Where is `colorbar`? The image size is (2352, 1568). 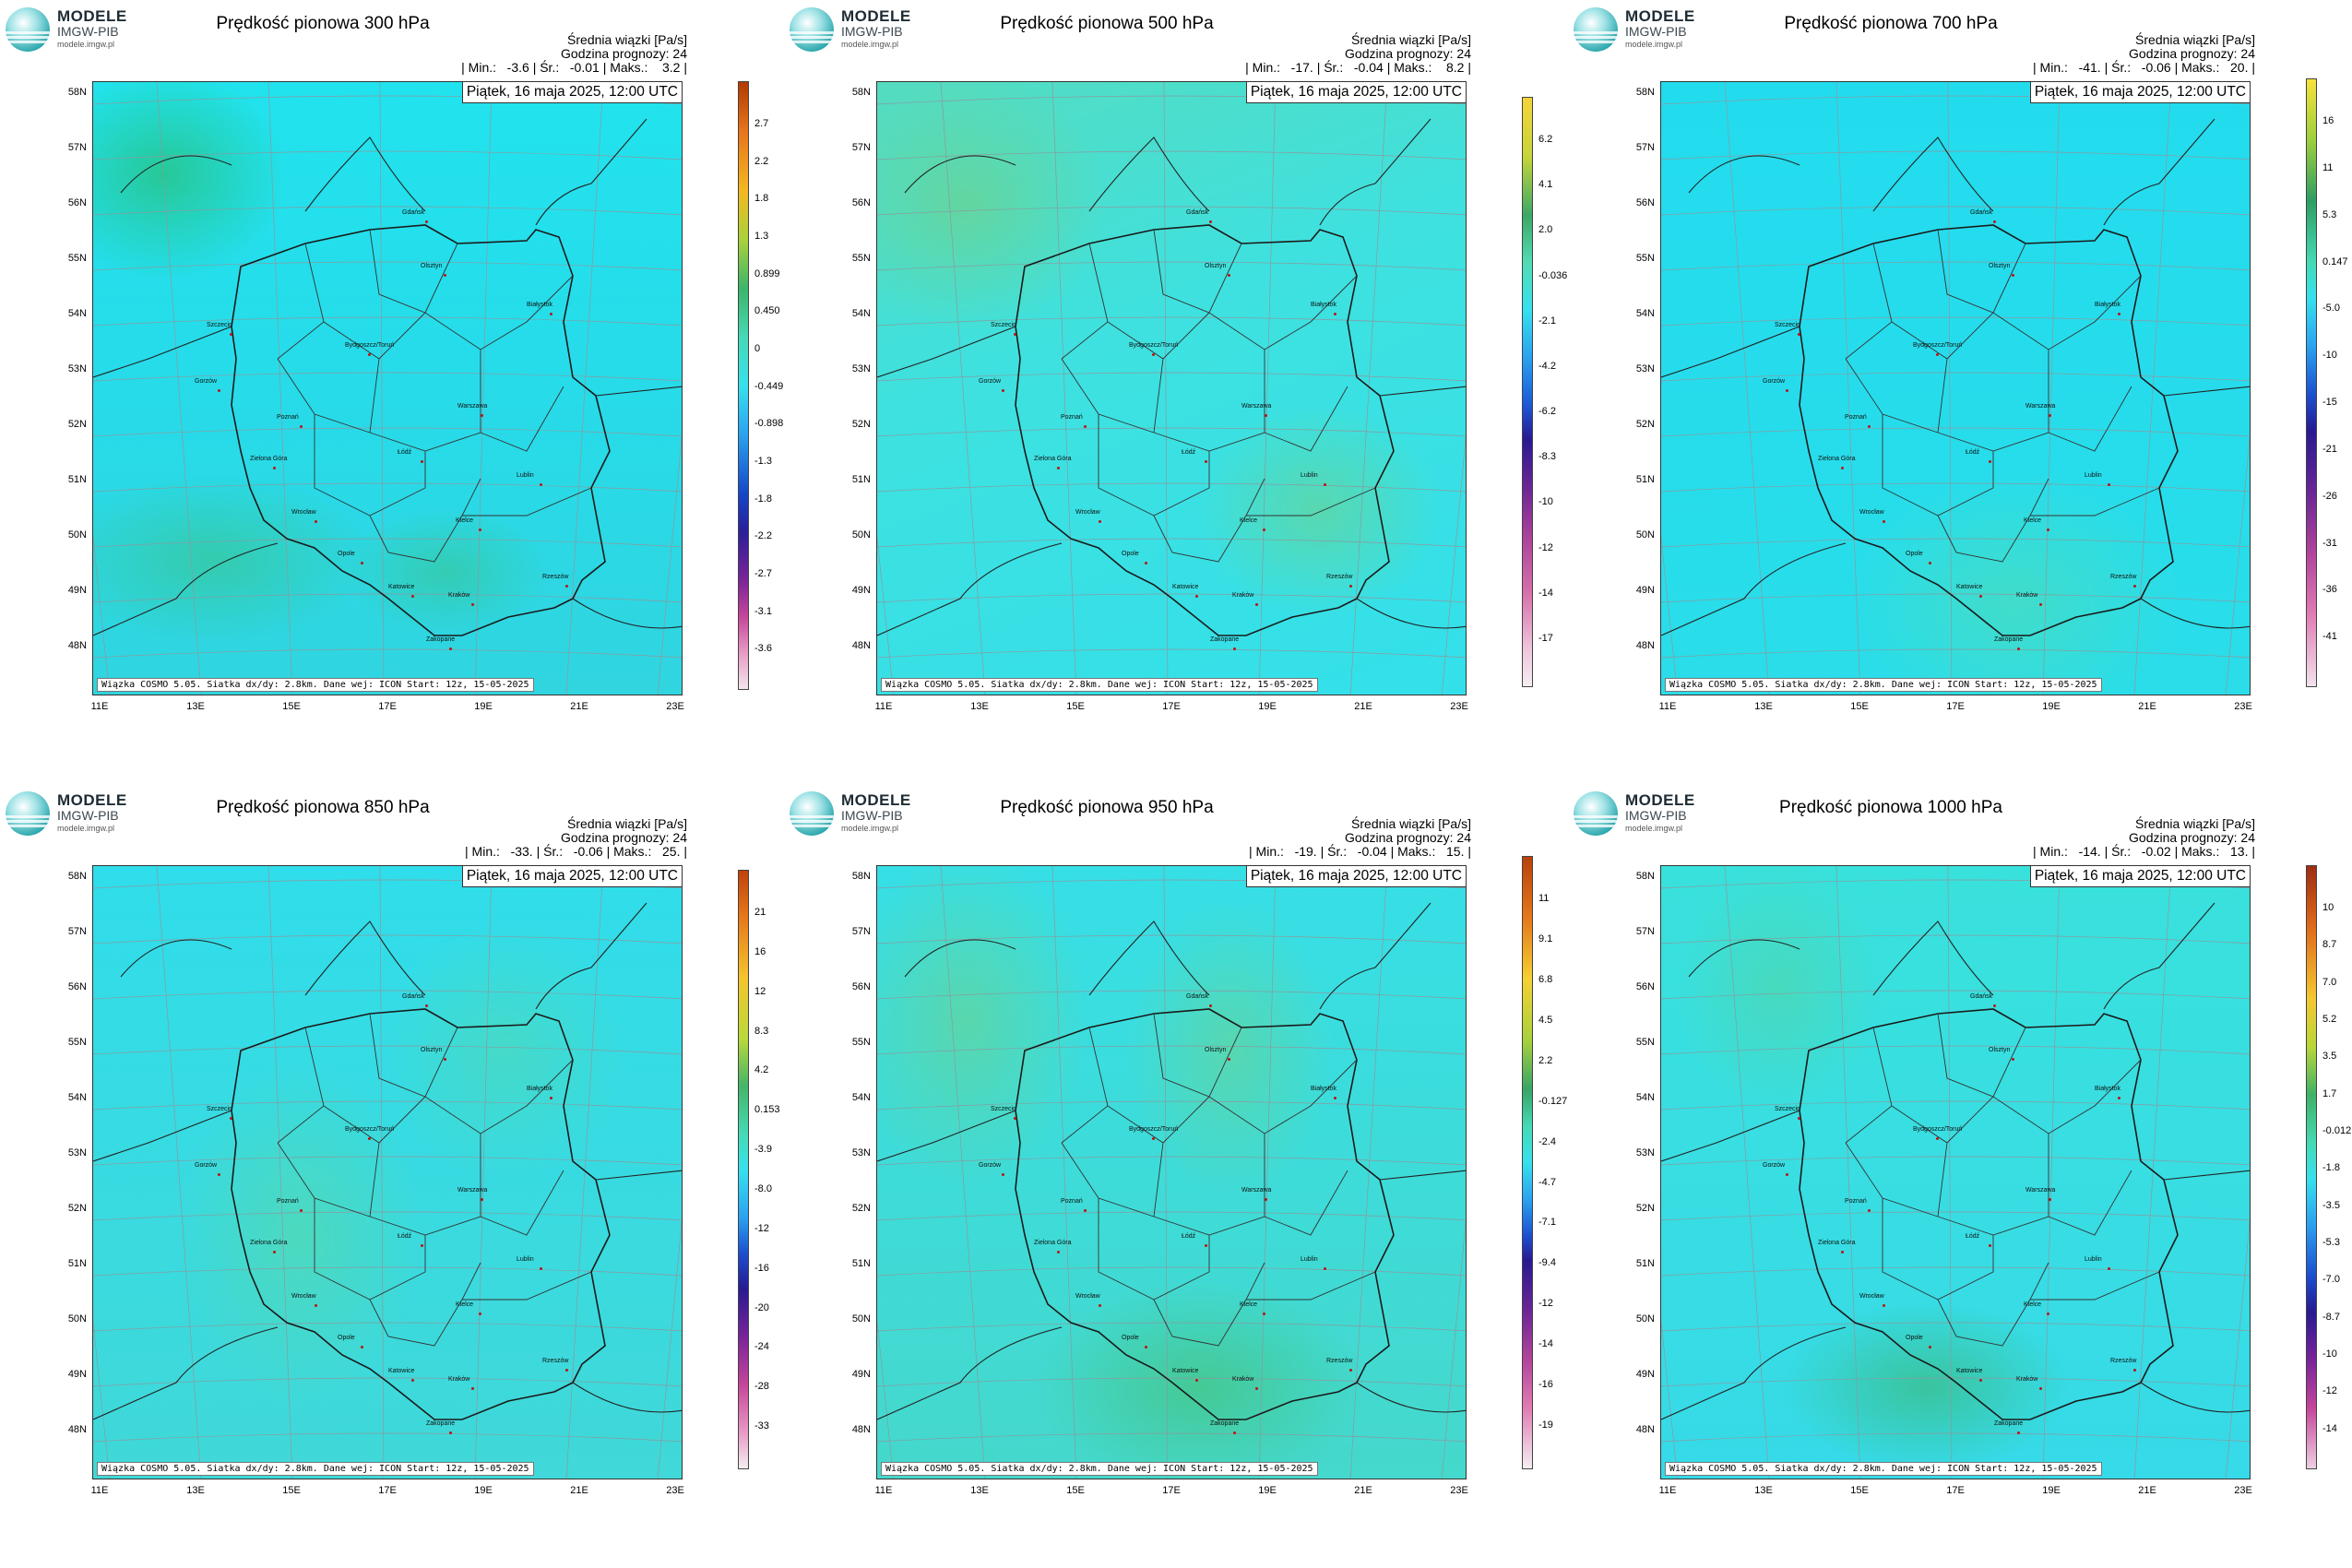
colorbar is located at coordinates (2311, 1167).